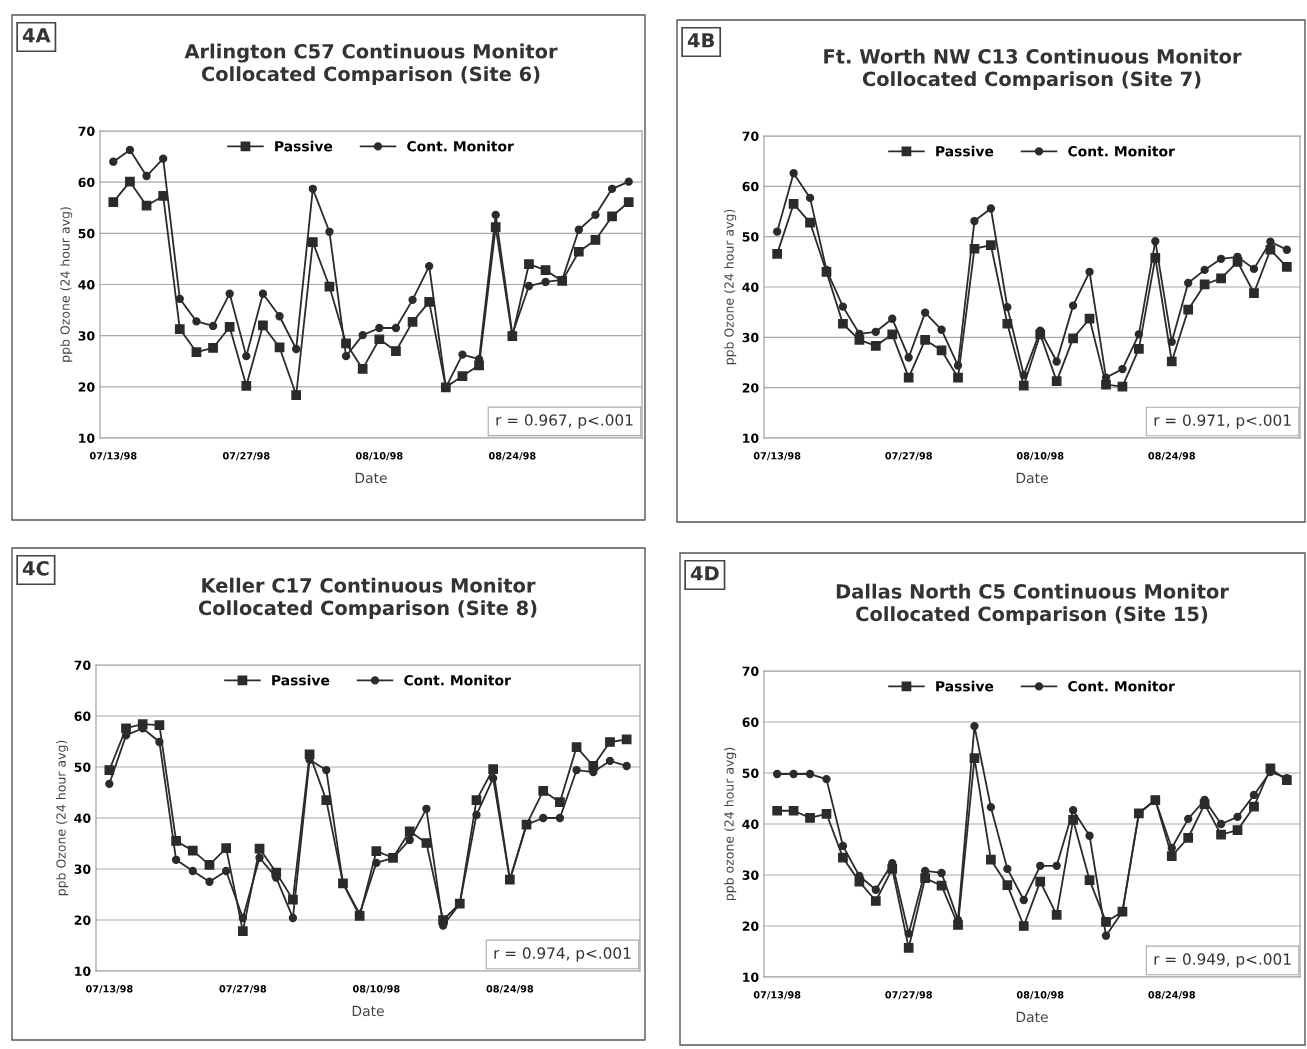 This screenshot has height=1049, width=1307. I want to click on text: 4B, so click(700, 40).